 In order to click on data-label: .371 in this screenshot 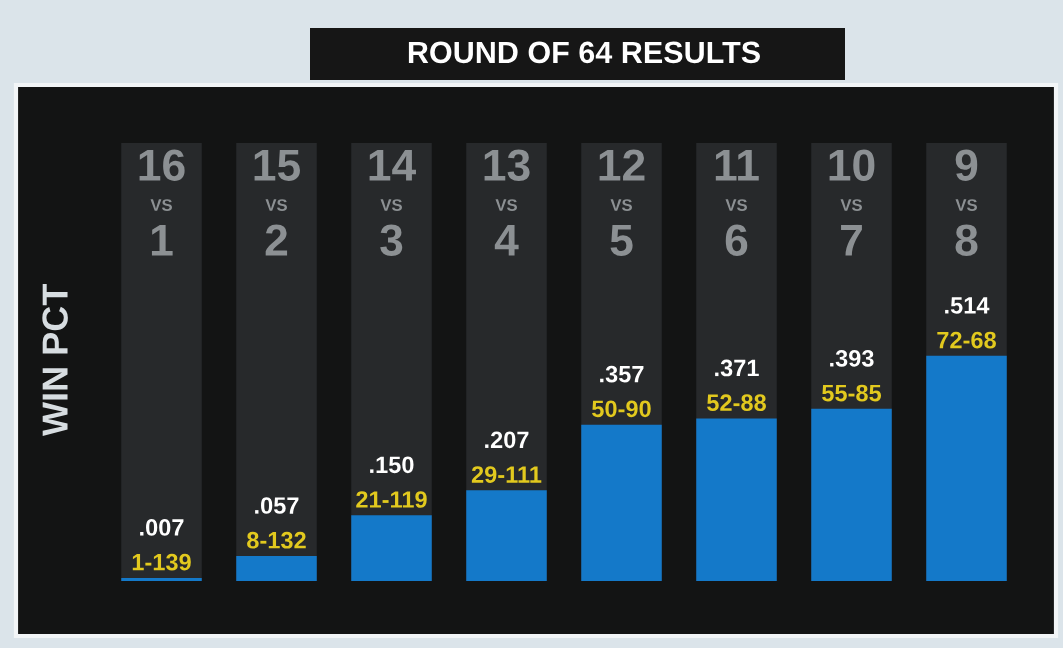, I will do `click(737, 368)`.